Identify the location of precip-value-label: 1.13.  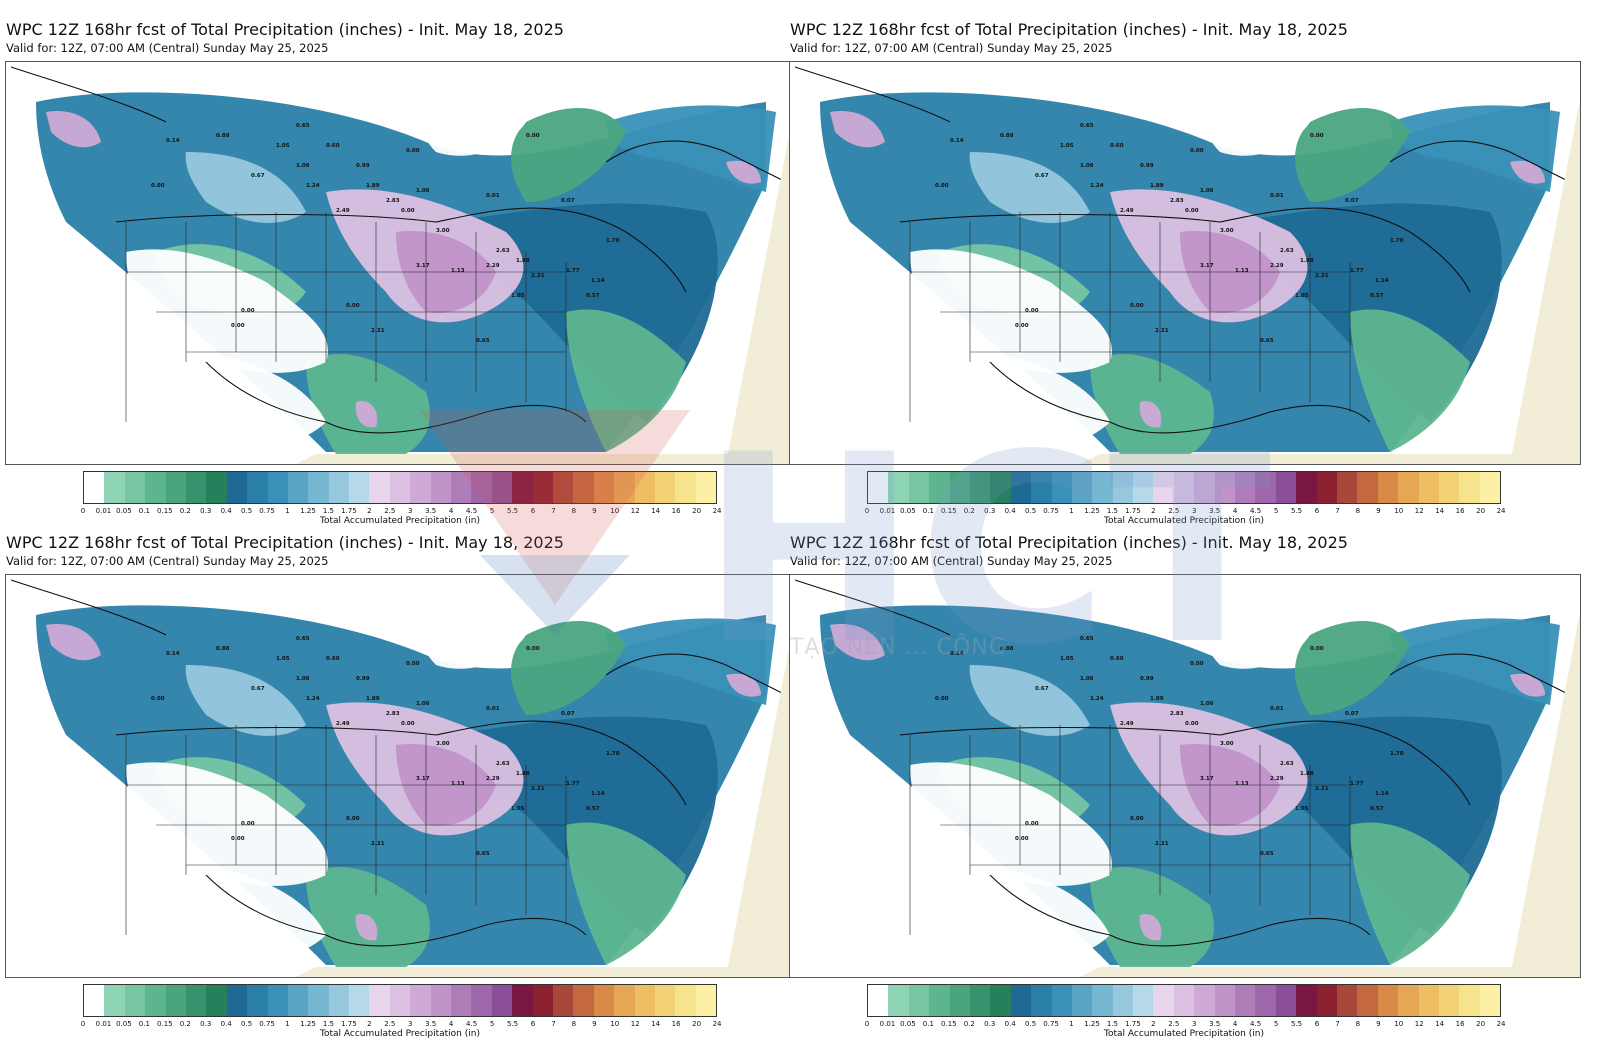
(458, 784).